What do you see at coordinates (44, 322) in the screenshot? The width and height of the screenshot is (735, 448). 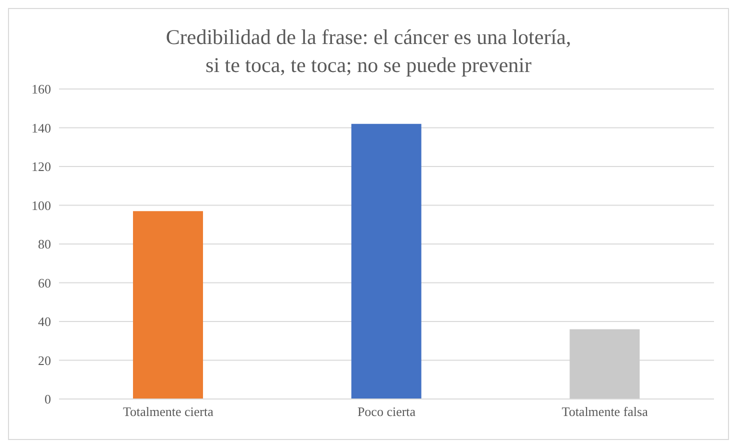 I see `y-tick-label: 40` at bounding box center [44, 322].